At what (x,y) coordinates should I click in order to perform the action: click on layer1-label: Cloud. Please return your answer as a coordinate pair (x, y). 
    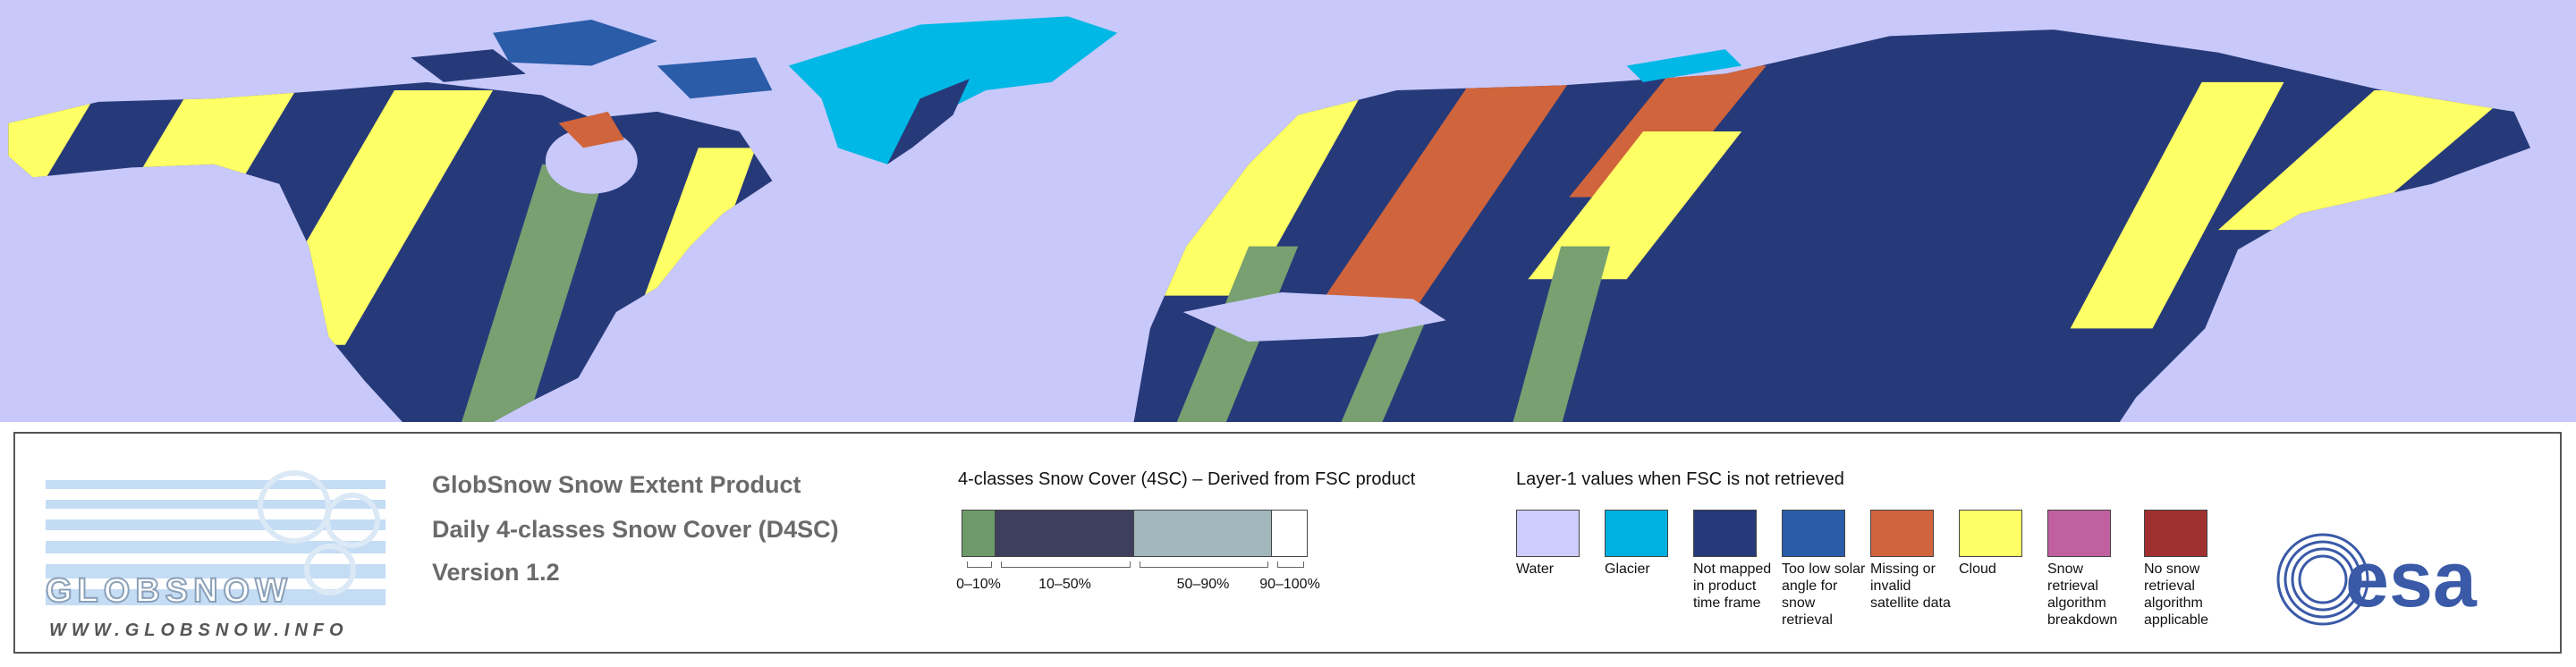
    Looking at the image, I should click on (1977, 569).